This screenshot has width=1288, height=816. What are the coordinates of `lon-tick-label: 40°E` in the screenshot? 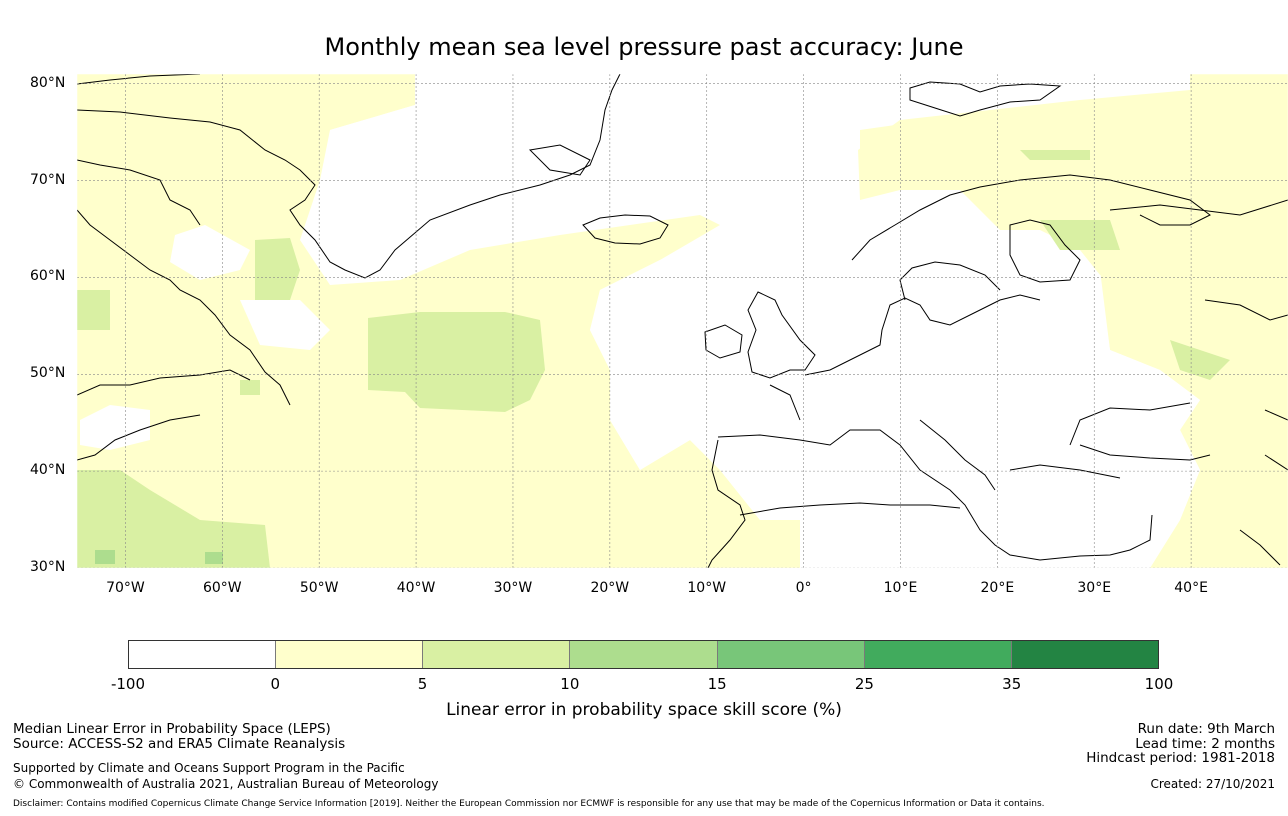 It's located at (1191, 588).